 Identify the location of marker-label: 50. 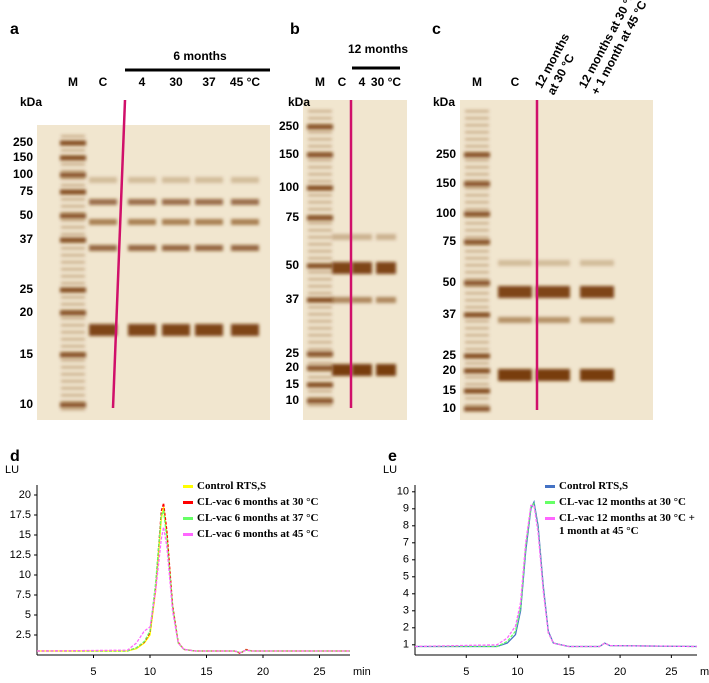
(450, 282).